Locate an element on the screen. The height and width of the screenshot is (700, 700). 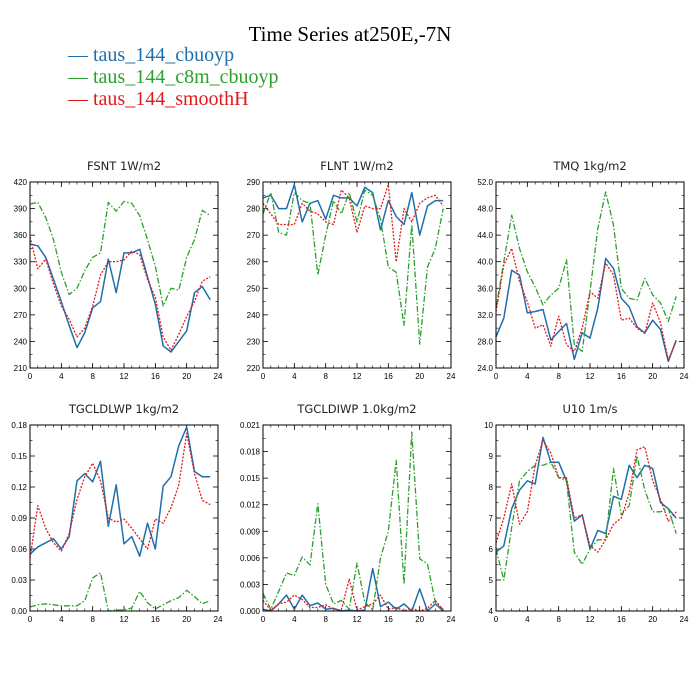
y-tick-label: 0.09 is located at coordinates (19, 518).